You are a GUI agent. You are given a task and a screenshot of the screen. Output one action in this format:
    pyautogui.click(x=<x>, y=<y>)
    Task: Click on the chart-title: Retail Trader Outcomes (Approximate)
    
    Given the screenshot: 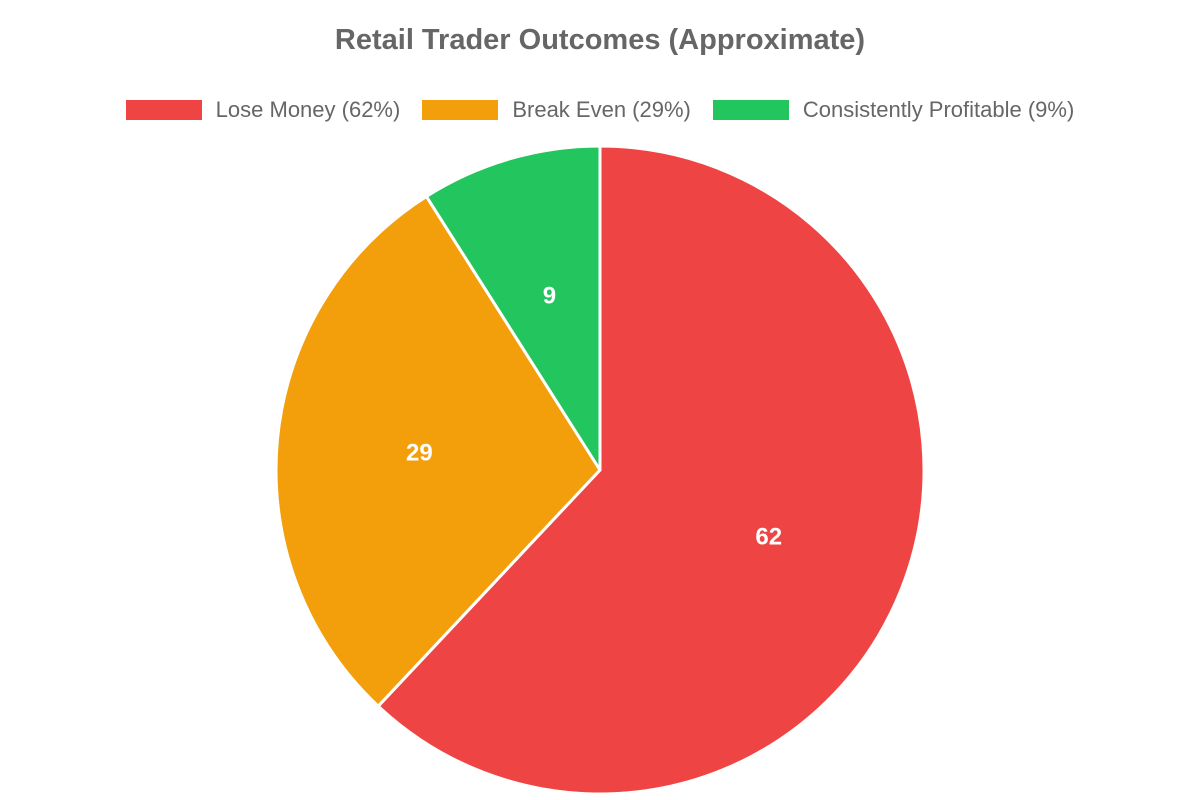 What is the action you would take?
    pyautogui.click(x=600, y=40)
    